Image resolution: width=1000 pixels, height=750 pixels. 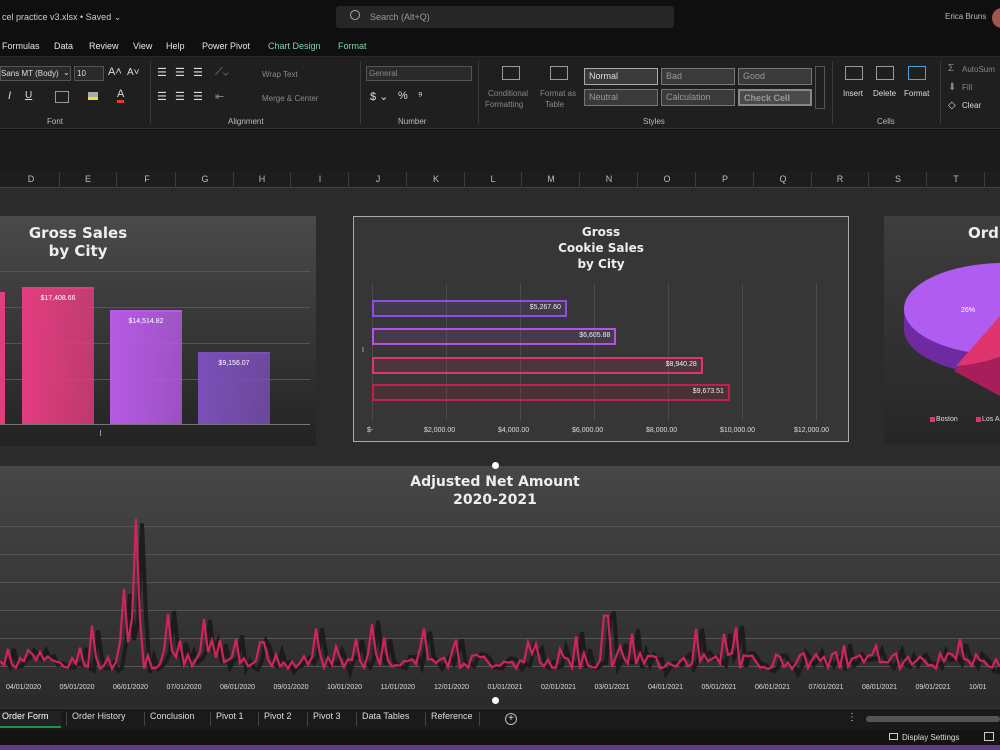 I want to click on sheet-tab-order-form: Order Form, so click(x=25, y=716).